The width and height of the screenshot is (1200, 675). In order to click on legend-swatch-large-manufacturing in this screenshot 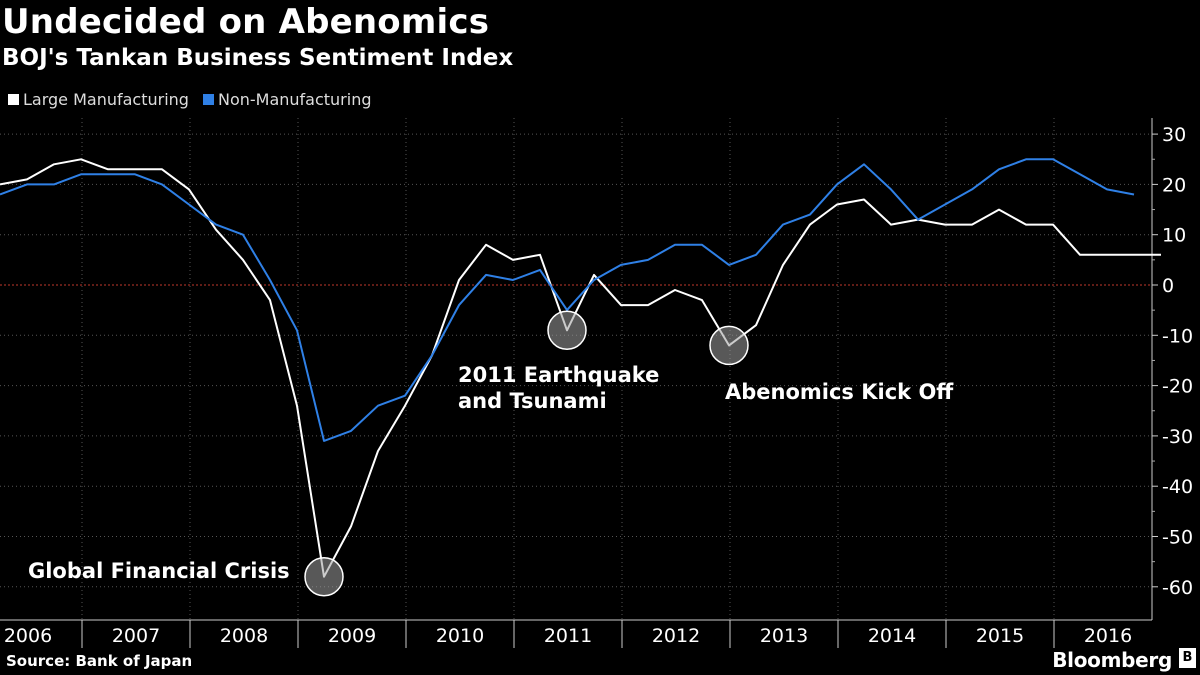, I will do `click(13, 99)`.